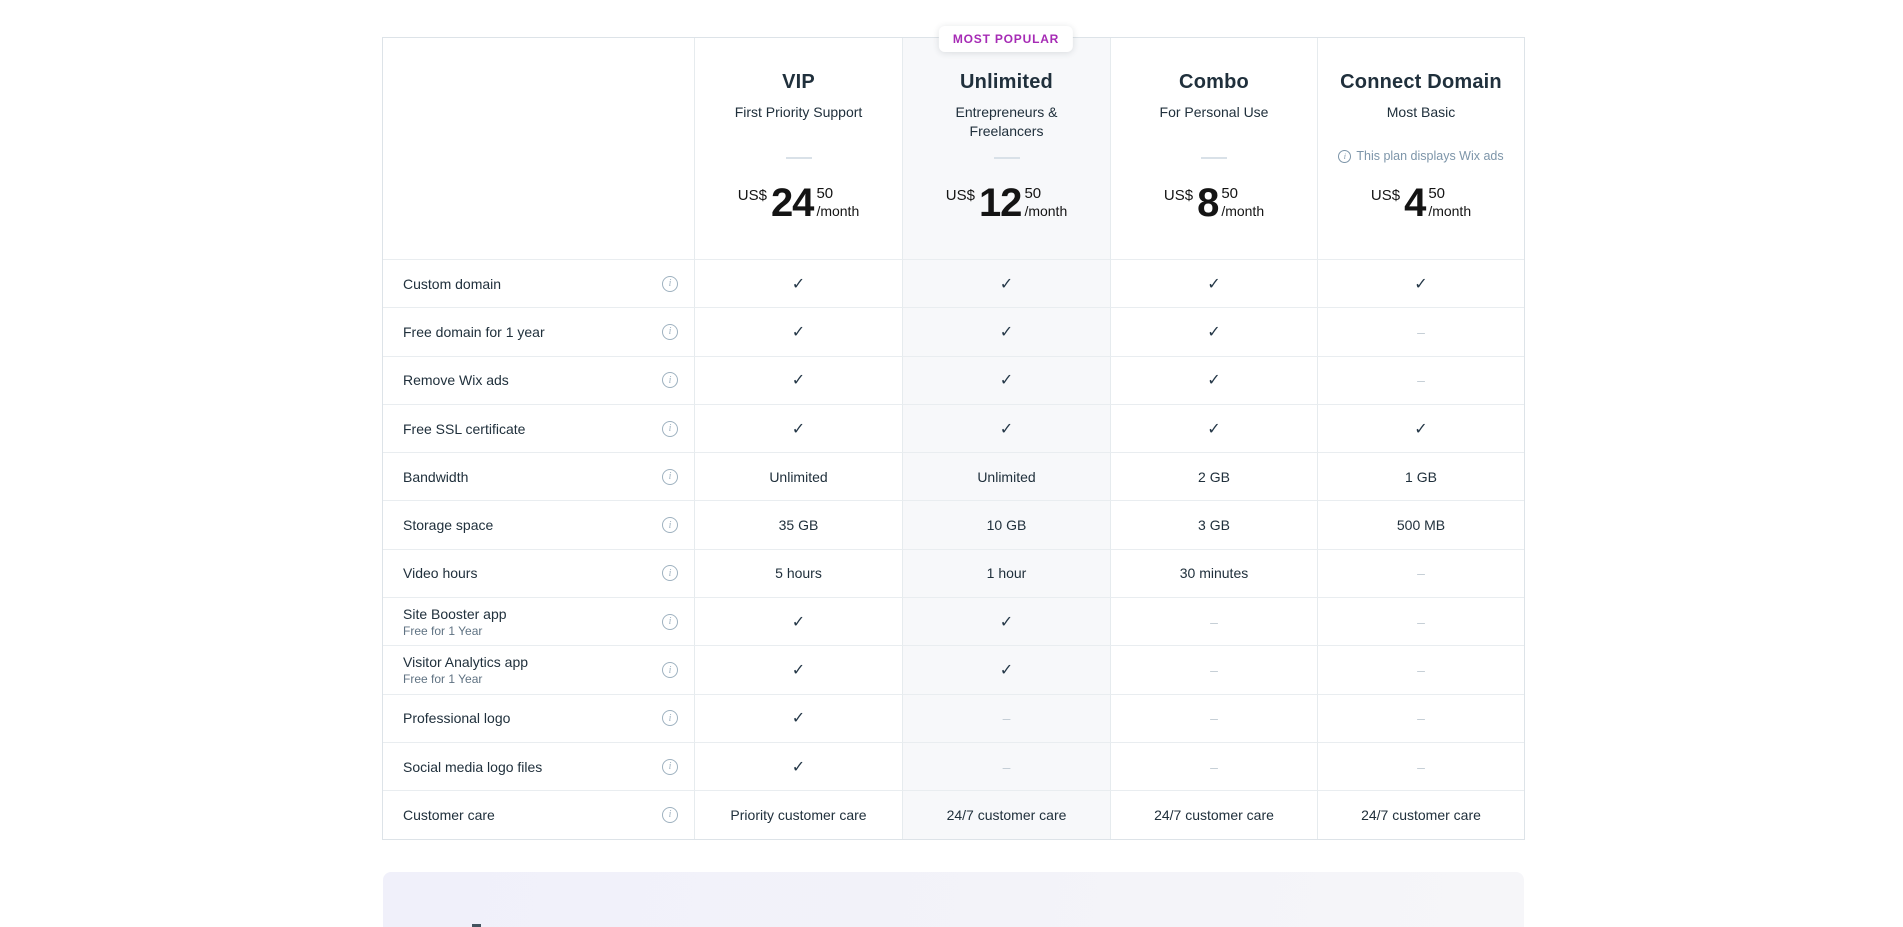  Describe the element at coordinates (474, 331) in the screenshot. I see `feature-label: Free domain for 1 year` at that location.